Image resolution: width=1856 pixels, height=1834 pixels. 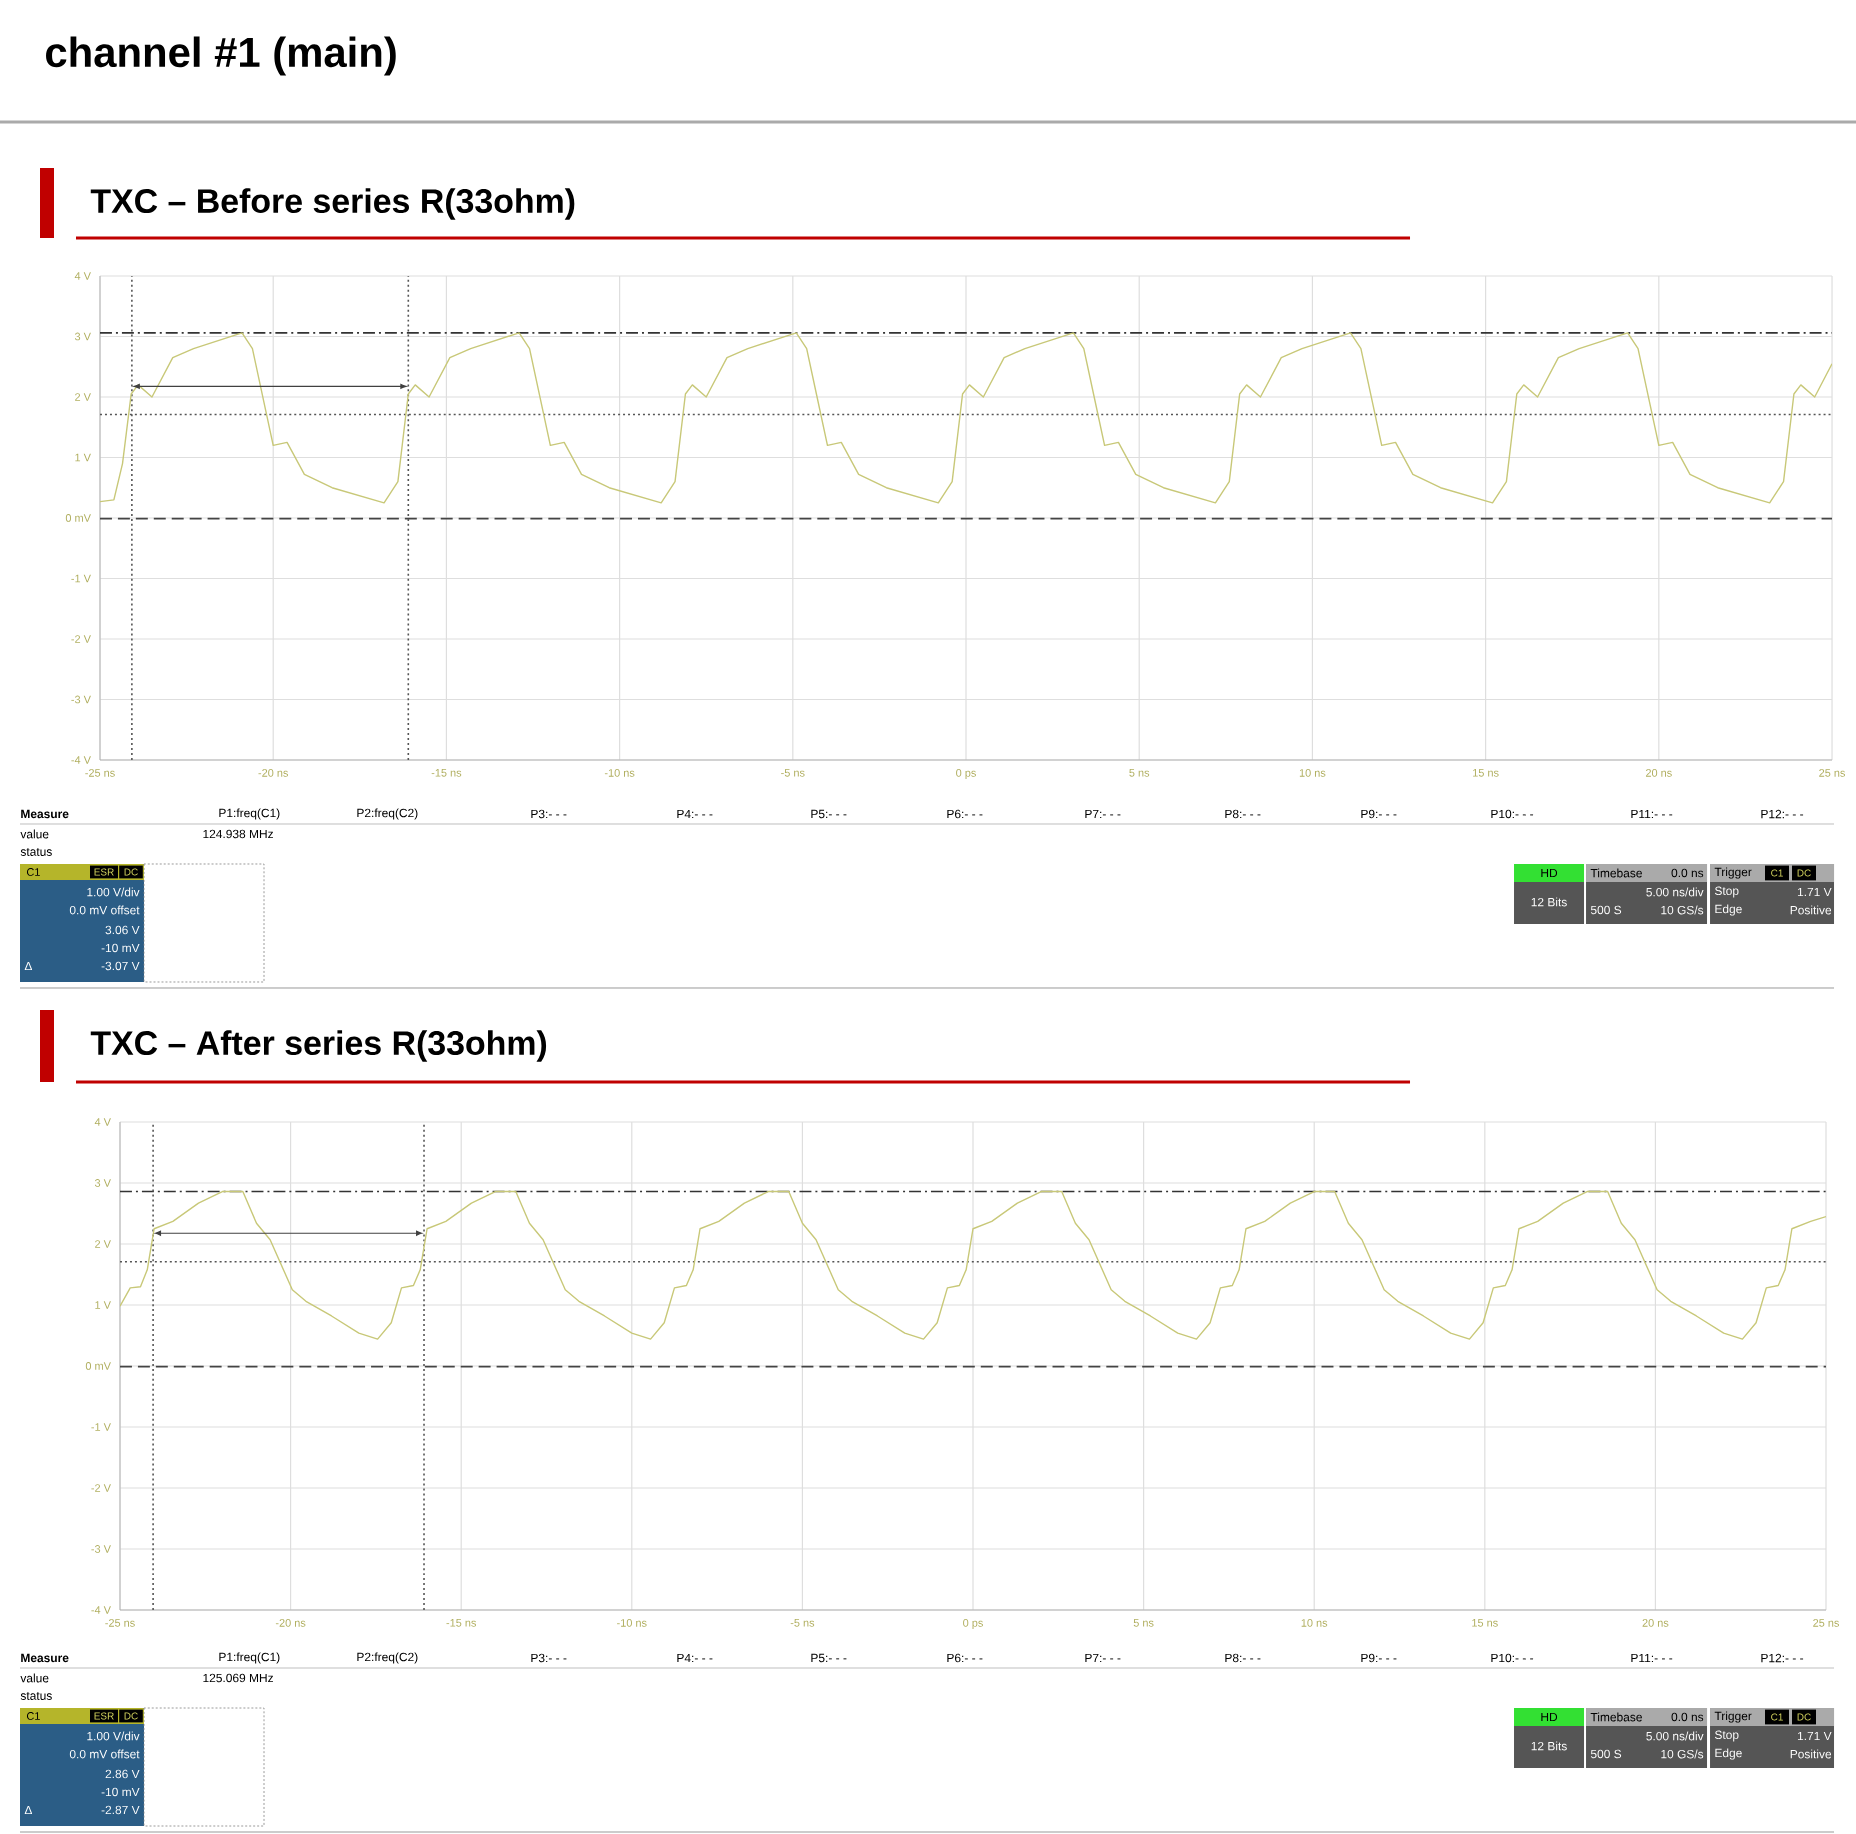 I want to click on chart-subtitle: TXC – After series R(33ohm), so click(x=318, y=1046).